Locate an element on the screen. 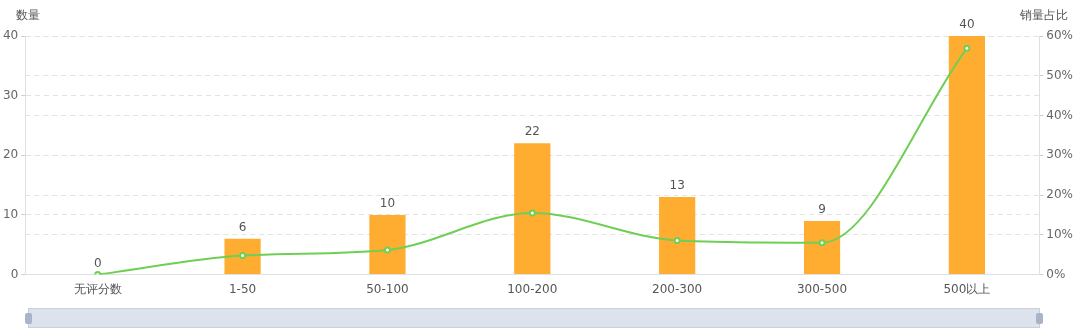 The height and width of the screenshot is (336, 1080). data-label: 9 is located at coordinates (822, 209).